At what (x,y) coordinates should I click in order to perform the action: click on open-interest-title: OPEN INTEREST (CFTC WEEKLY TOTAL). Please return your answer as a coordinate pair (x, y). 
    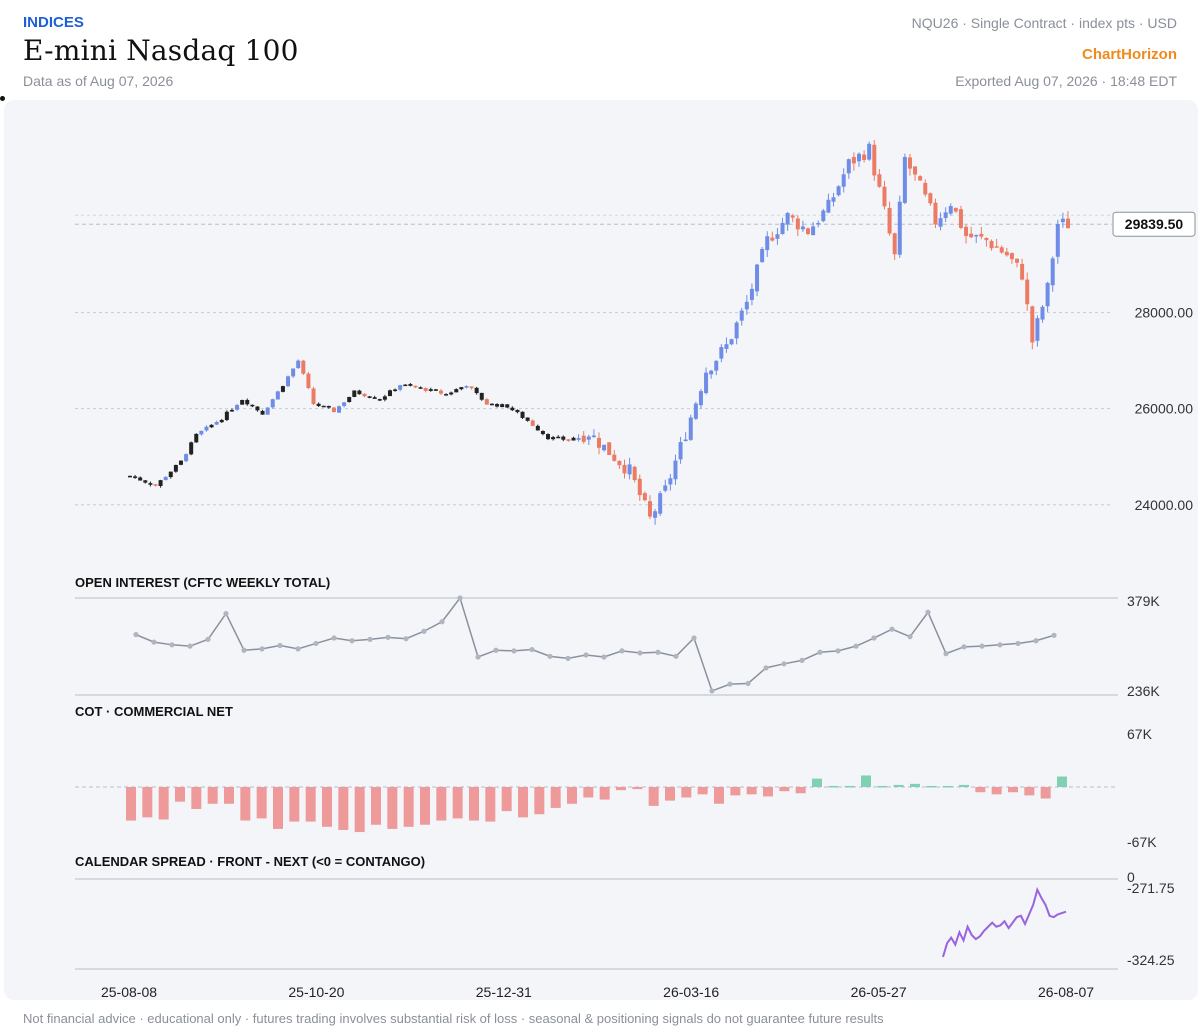
    Looking at the image, I should click on (202, 582).